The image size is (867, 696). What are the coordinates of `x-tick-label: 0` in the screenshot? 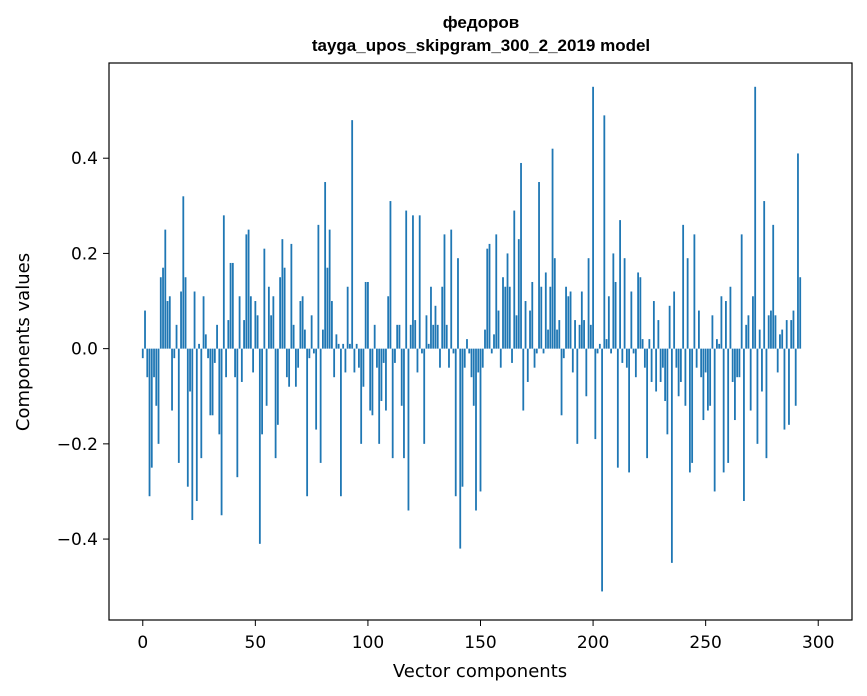 It's located at (142, 643).